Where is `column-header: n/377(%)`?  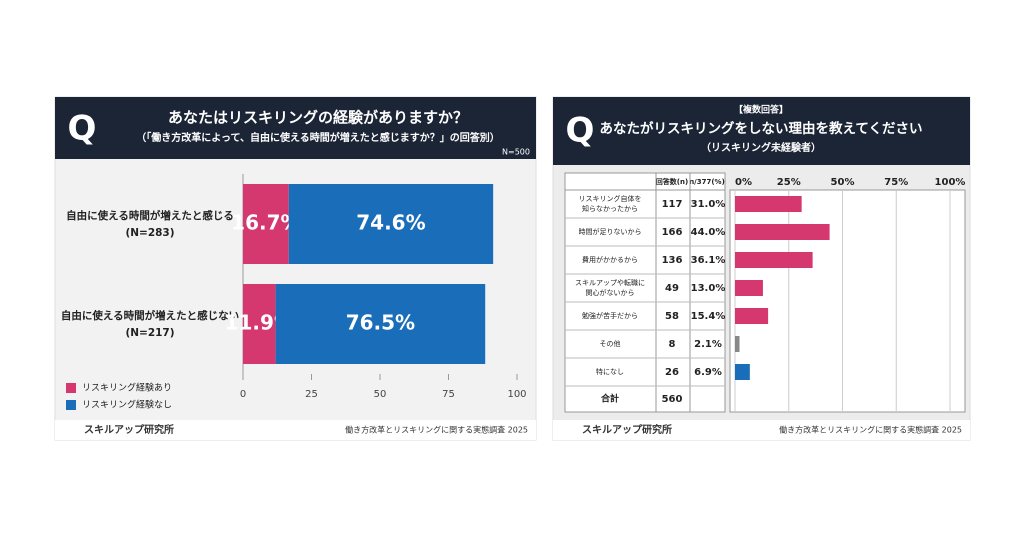
column-header: n/377(%) is located at coordinates (707, 182).